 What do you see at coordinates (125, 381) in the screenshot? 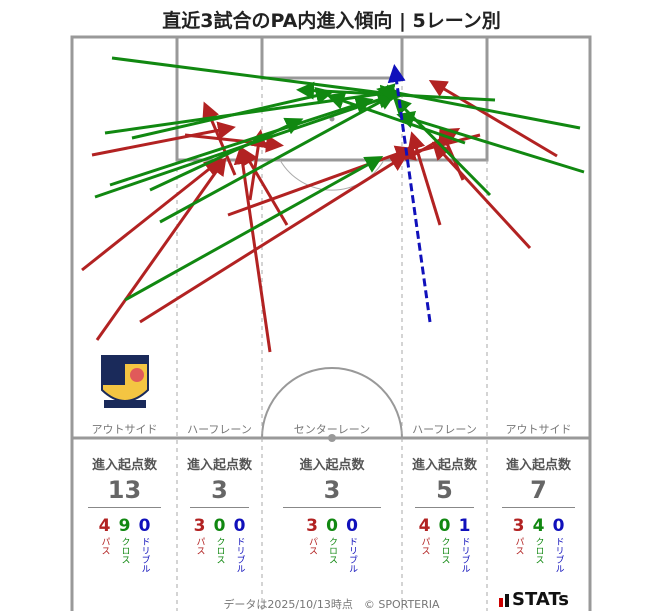
I see `club-logo` at bounding box center [125, 381].